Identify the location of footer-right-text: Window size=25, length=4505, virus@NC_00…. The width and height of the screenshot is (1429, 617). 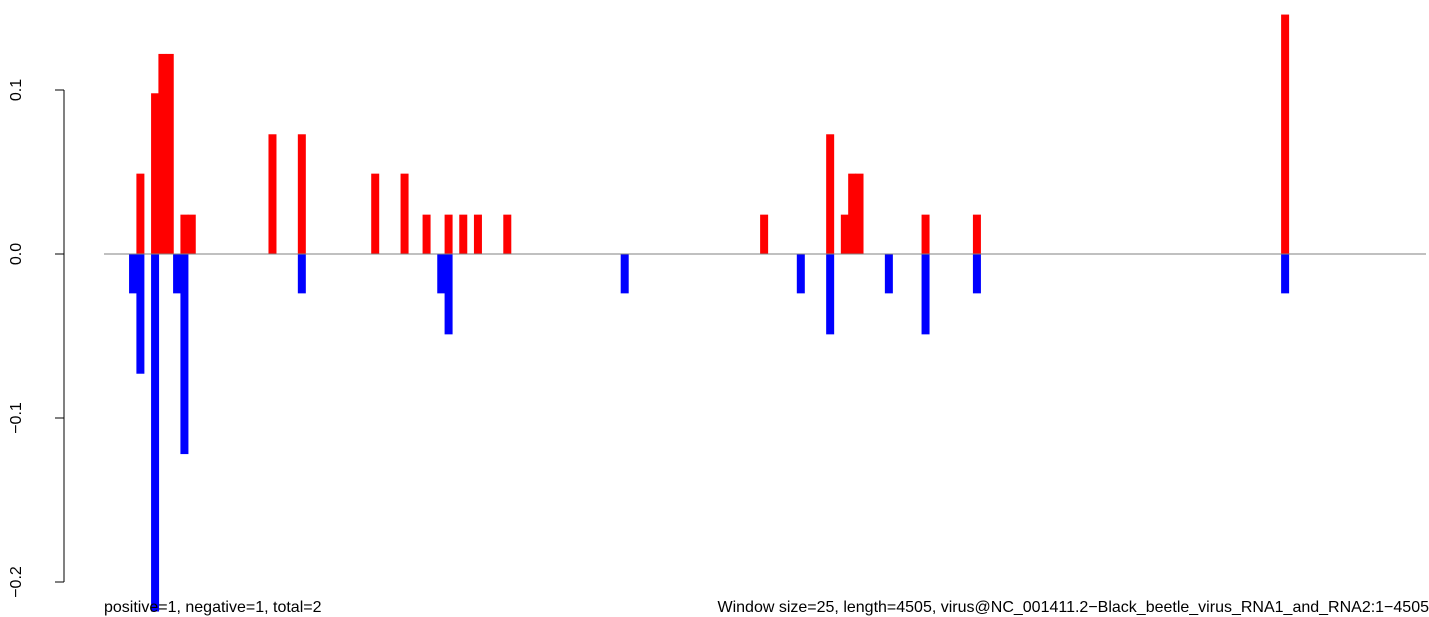
(1073, 607).